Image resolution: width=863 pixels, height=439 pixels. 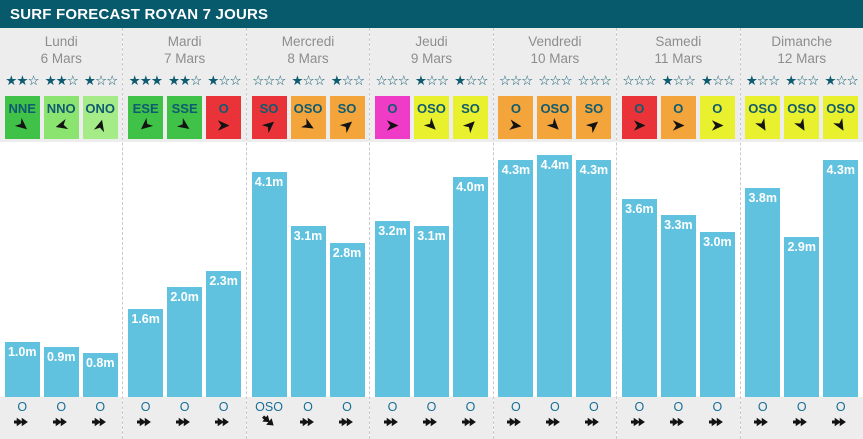 I want to click on wave-bar: 1.6m, so click(x=146, y=353).